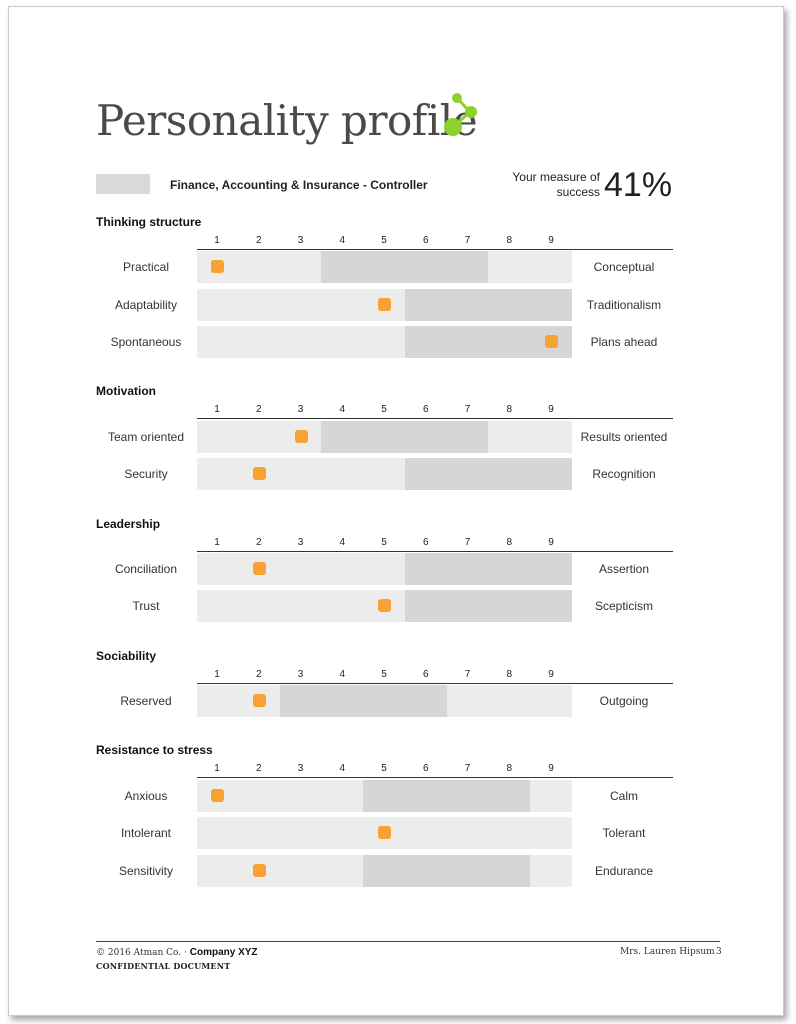 The width and height of the screenshot is (796, 1024). I want to click on measure-of-success-value: 41%, so click(638, 185).